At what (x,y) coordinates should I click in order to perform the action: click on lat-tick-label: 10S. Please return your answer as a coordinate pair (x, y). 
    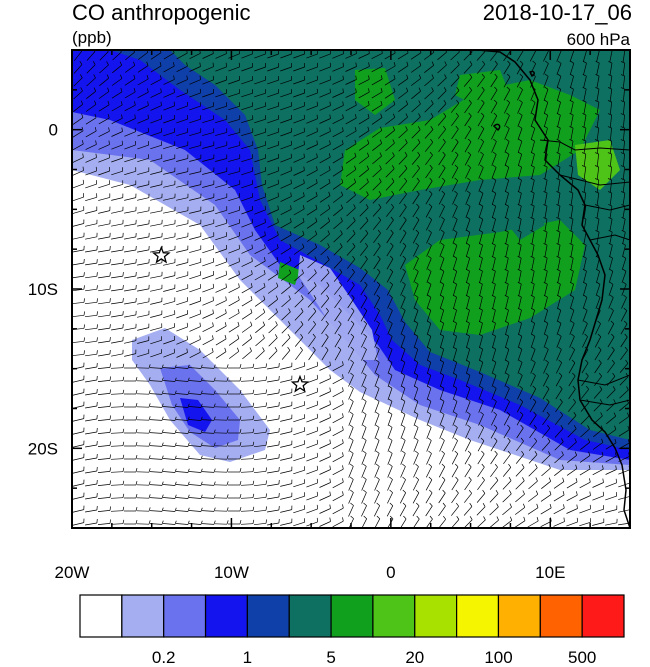
    Looking at the image, I should click on (43, 289).